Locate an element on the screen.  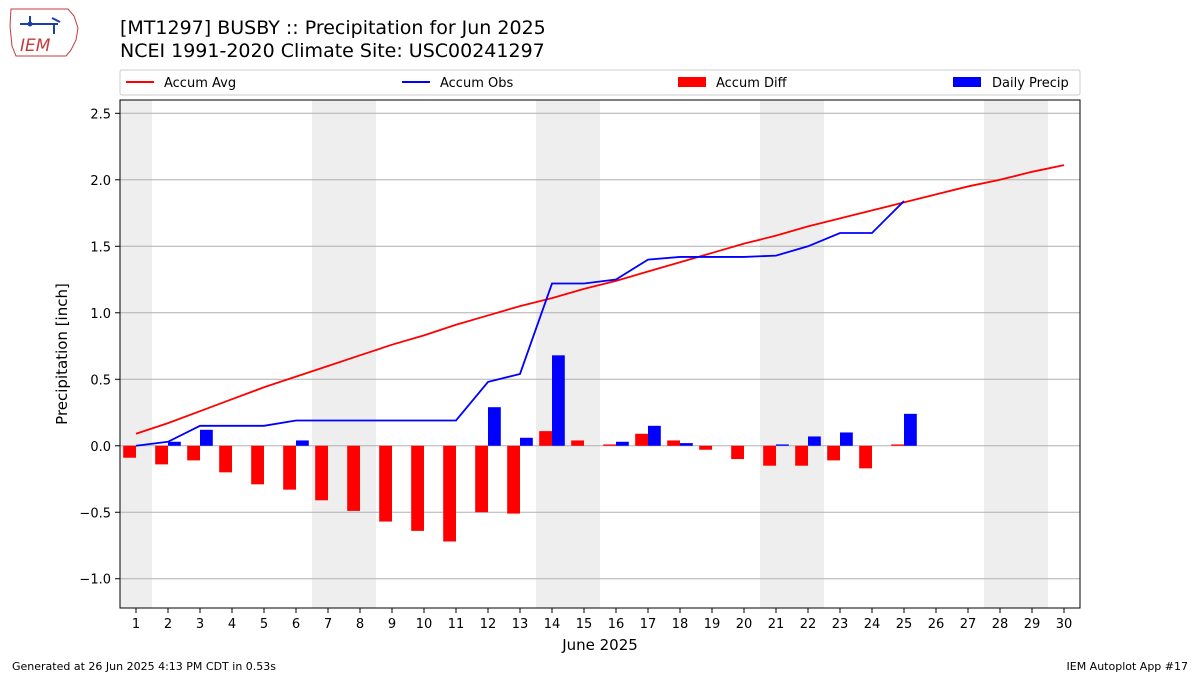
iem-logo: IEM is located at coordinates (44, 32).